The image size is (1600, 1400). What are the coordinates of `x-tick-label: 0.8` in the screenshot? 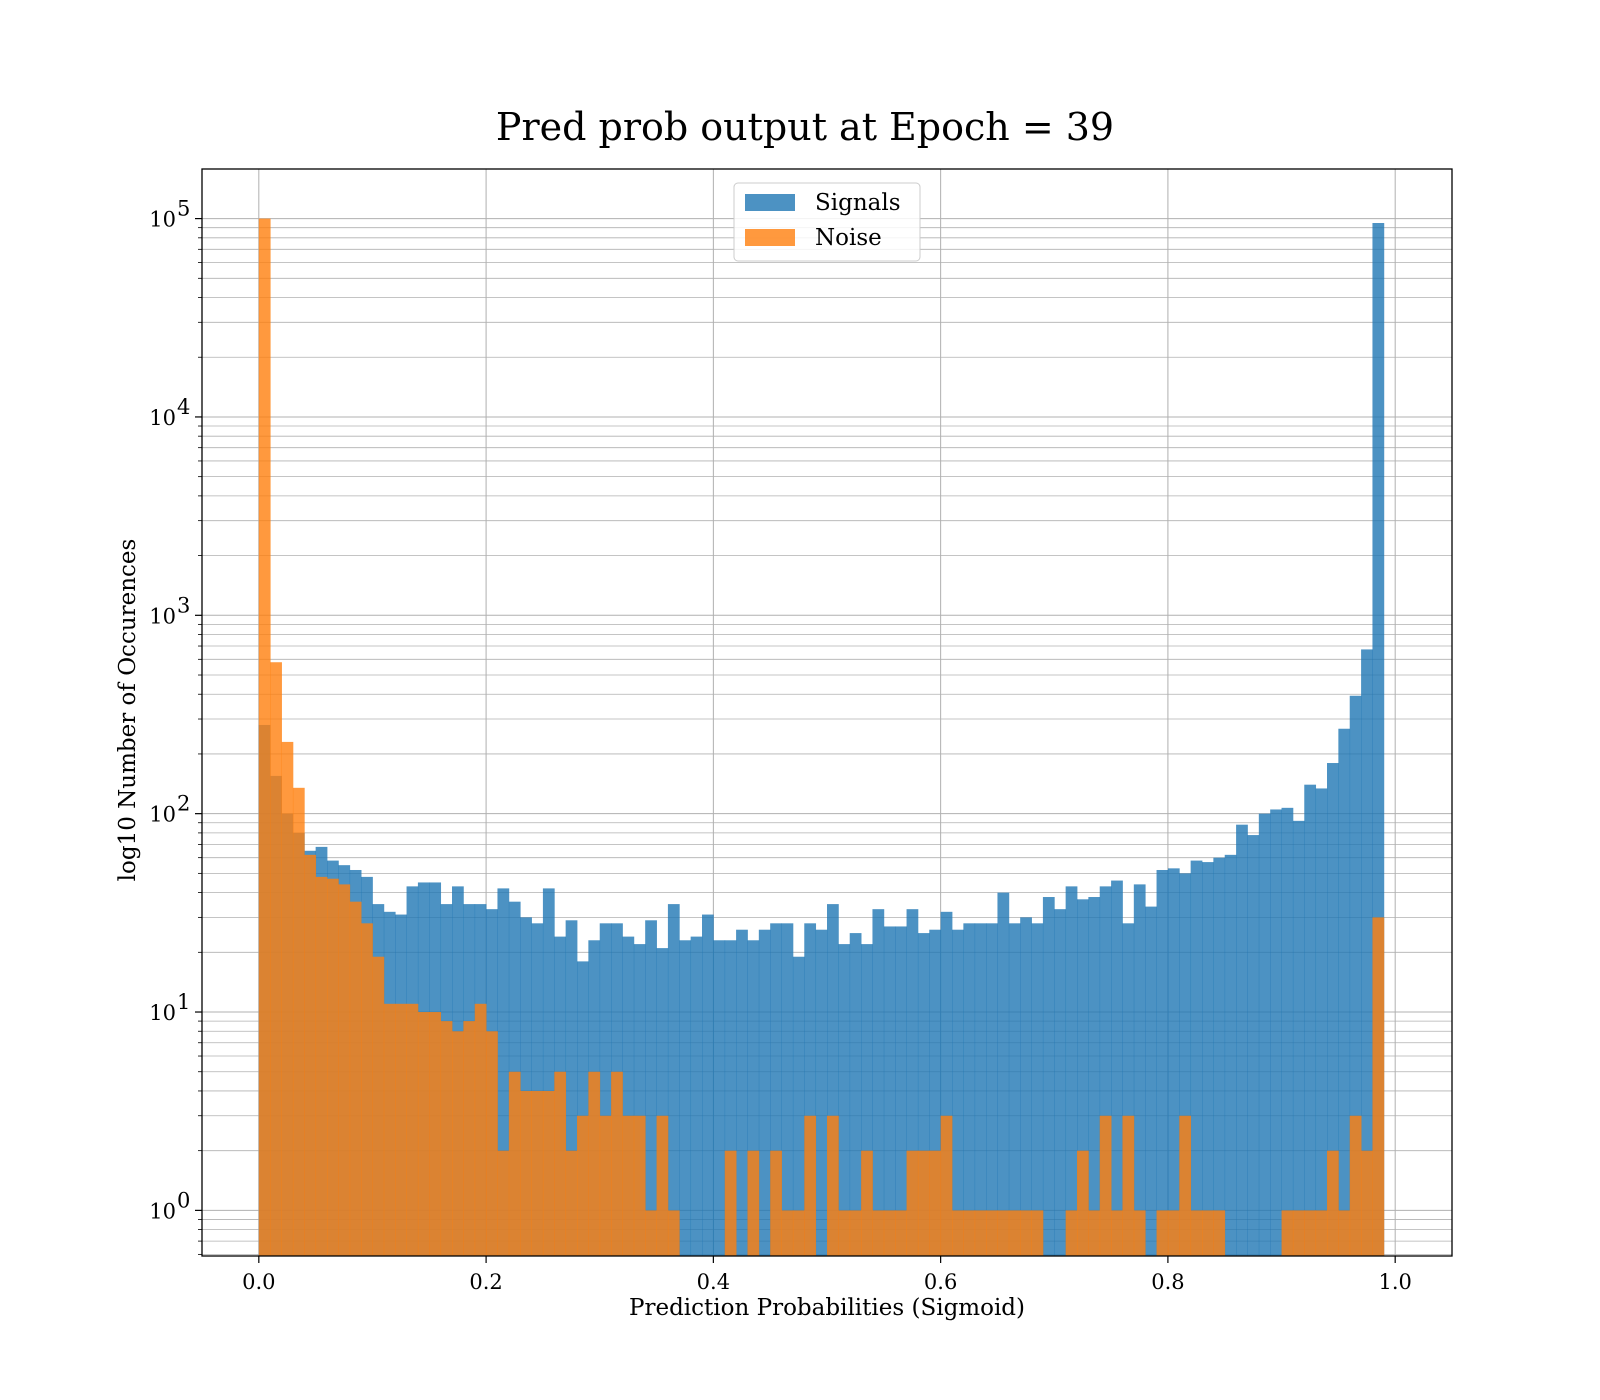 It's located at (1167, 1282).